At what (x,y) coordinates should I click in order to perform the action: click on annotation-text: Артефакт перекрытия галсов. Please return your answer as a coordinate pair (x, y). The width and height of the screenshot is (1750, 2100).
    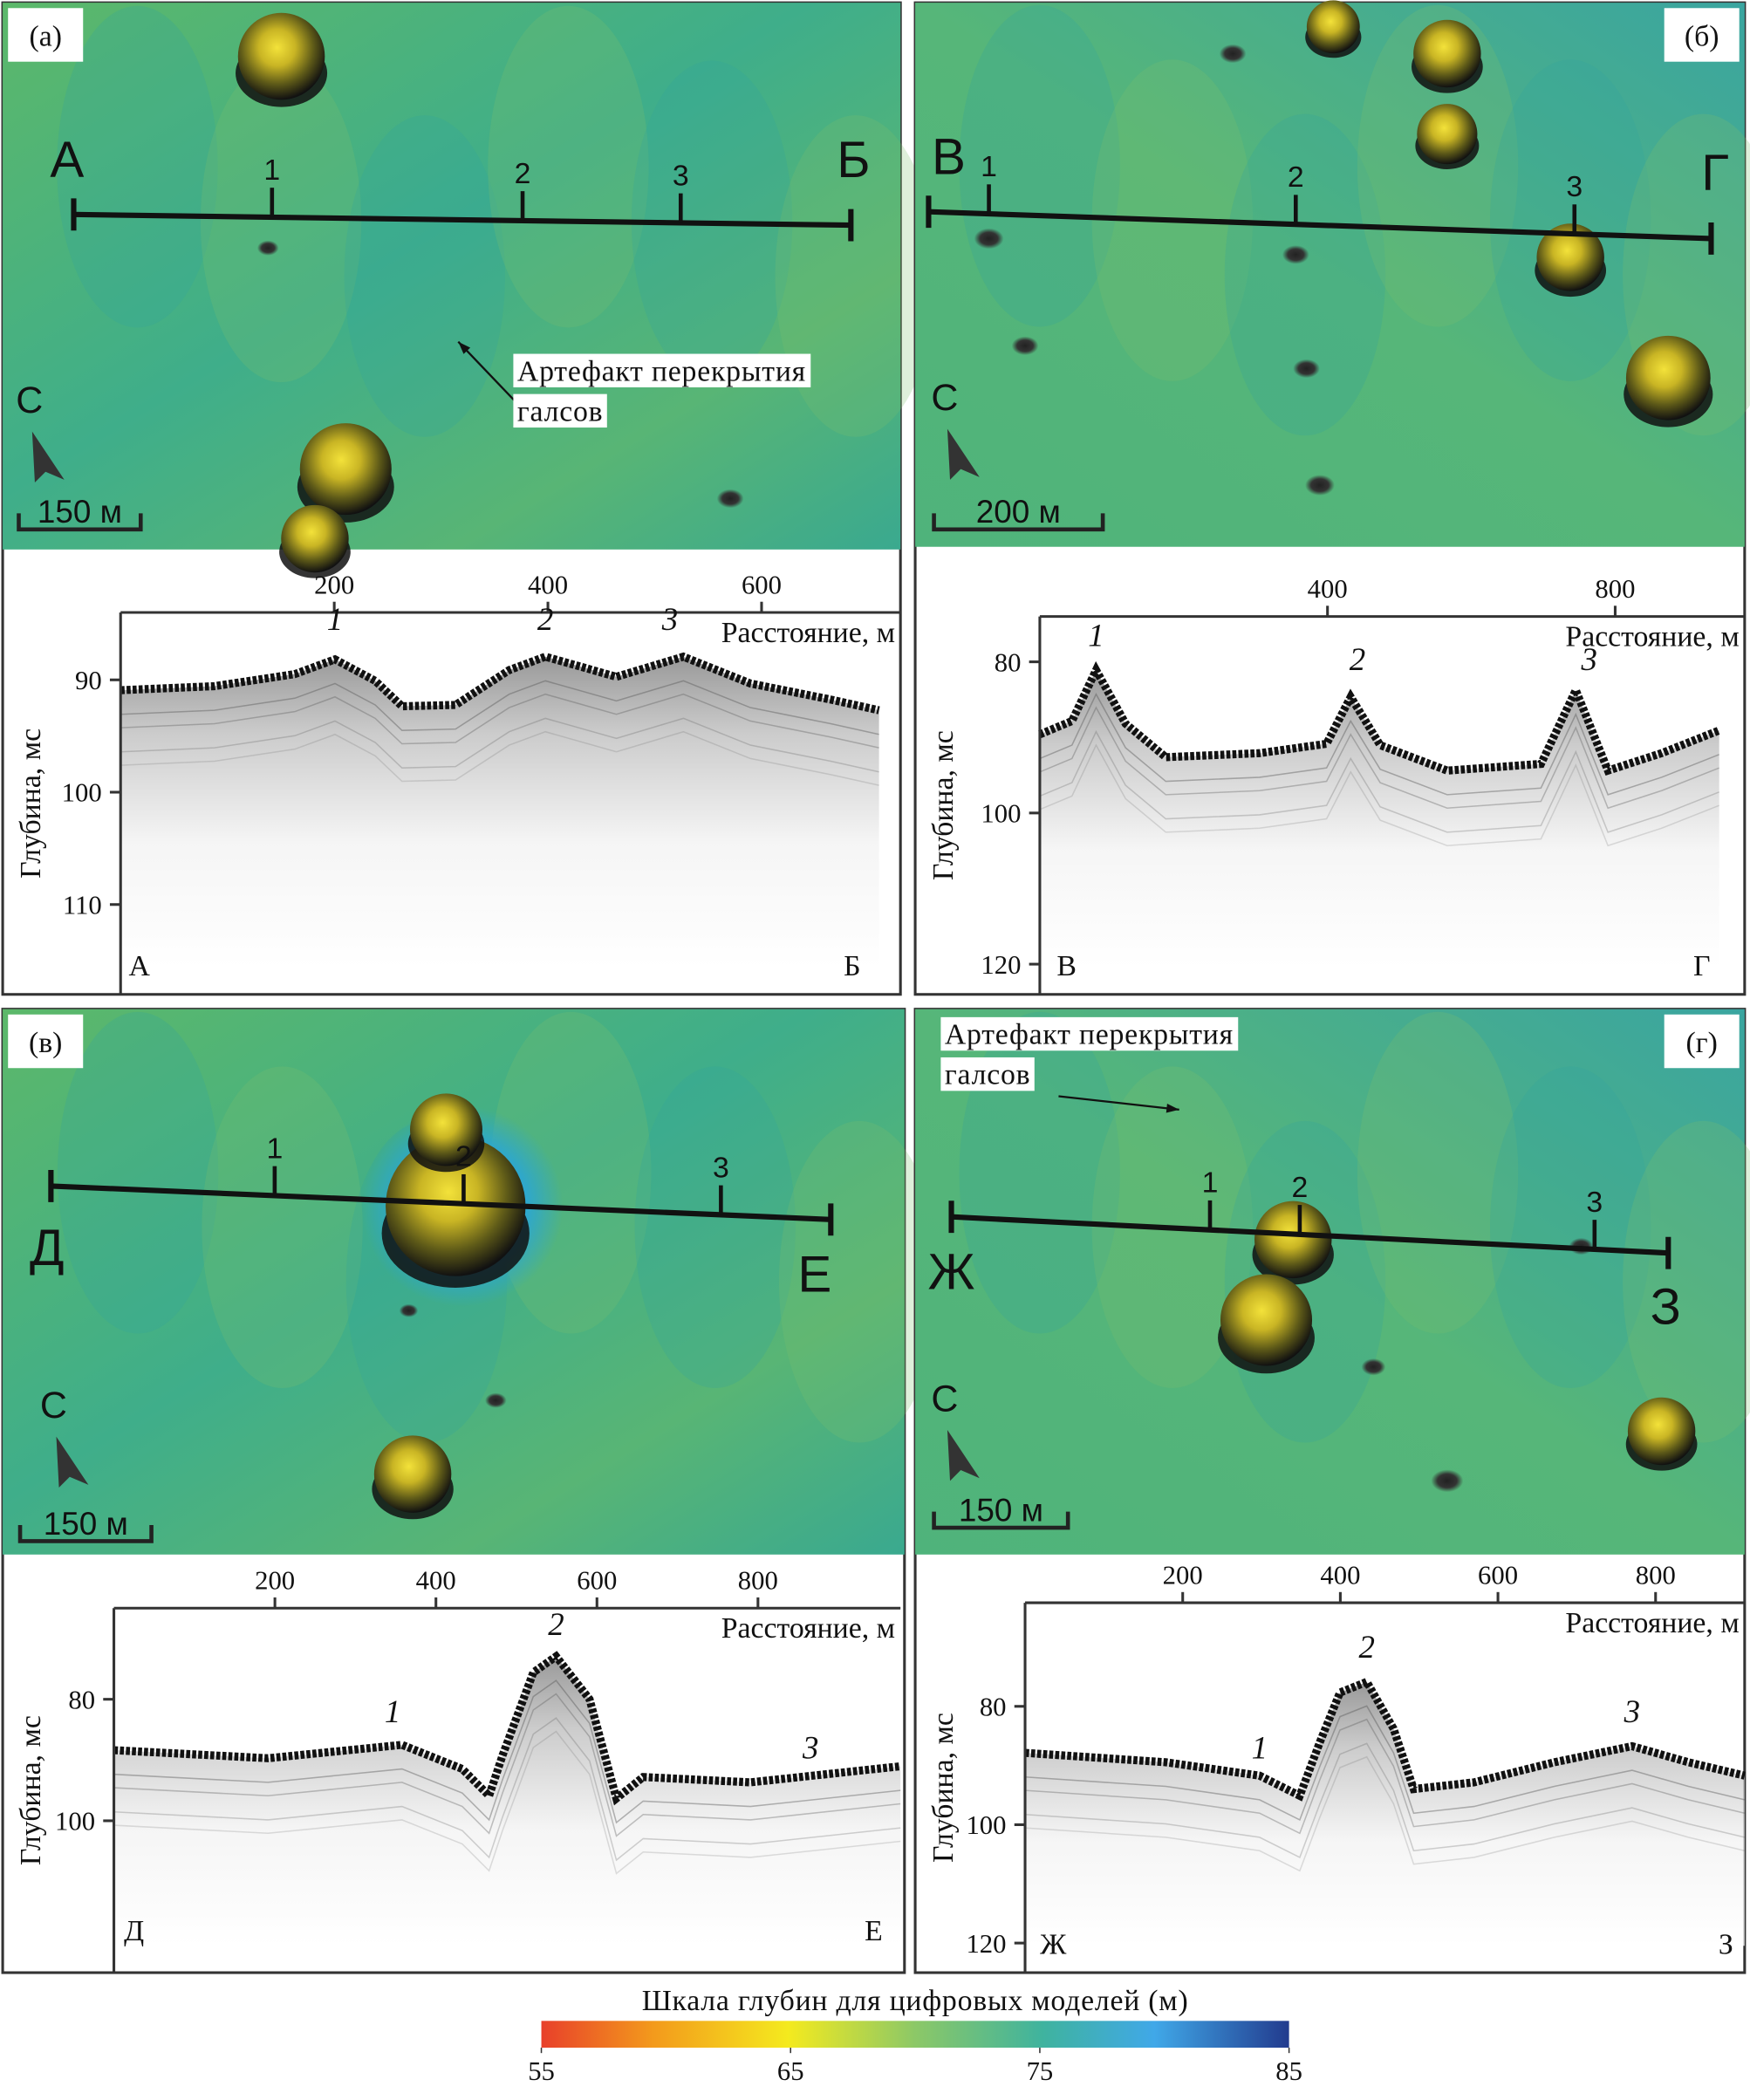
    Looking at the image, I should click on (661, 390).